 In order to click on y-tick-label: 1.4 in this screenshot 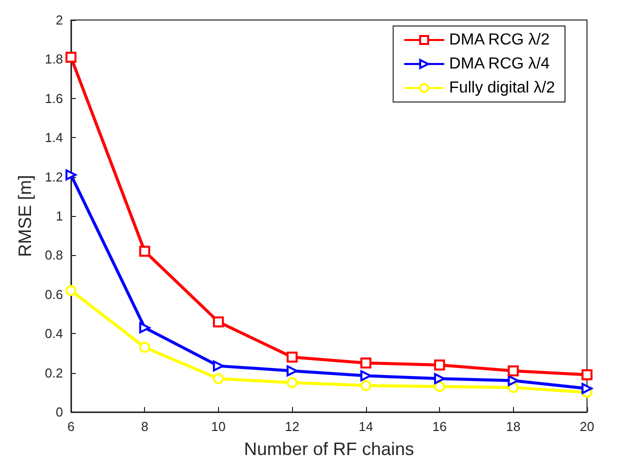, I will do `click(53, 138)`.